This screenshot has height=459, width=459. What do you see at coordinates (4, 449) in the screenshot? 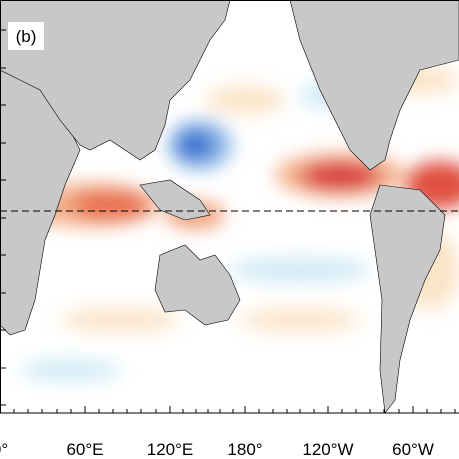
I see `lon-label: 0°` at bounding box center [4, 449].